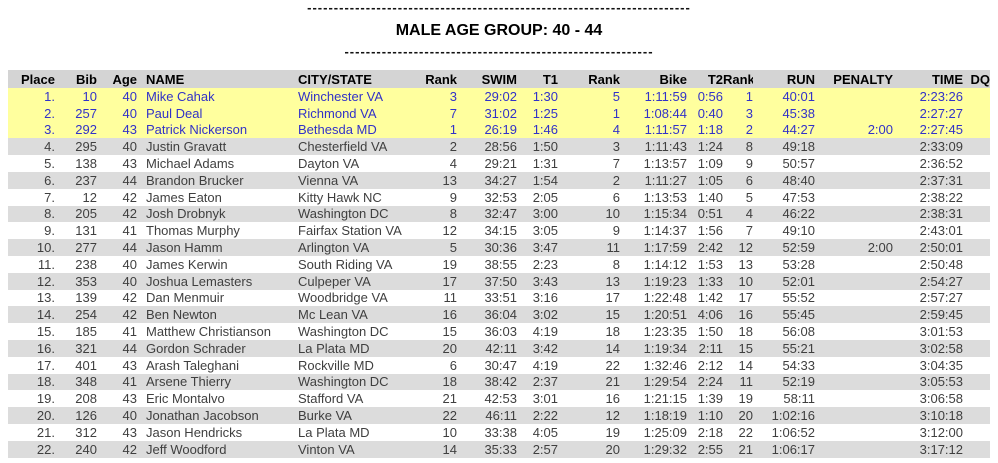 This screenshot has width=998, height=463. What do you see at coordinates (653, 197) in the screenshot?
I see `cell-bike: 1:13:53` at bounding box center [653, 197].